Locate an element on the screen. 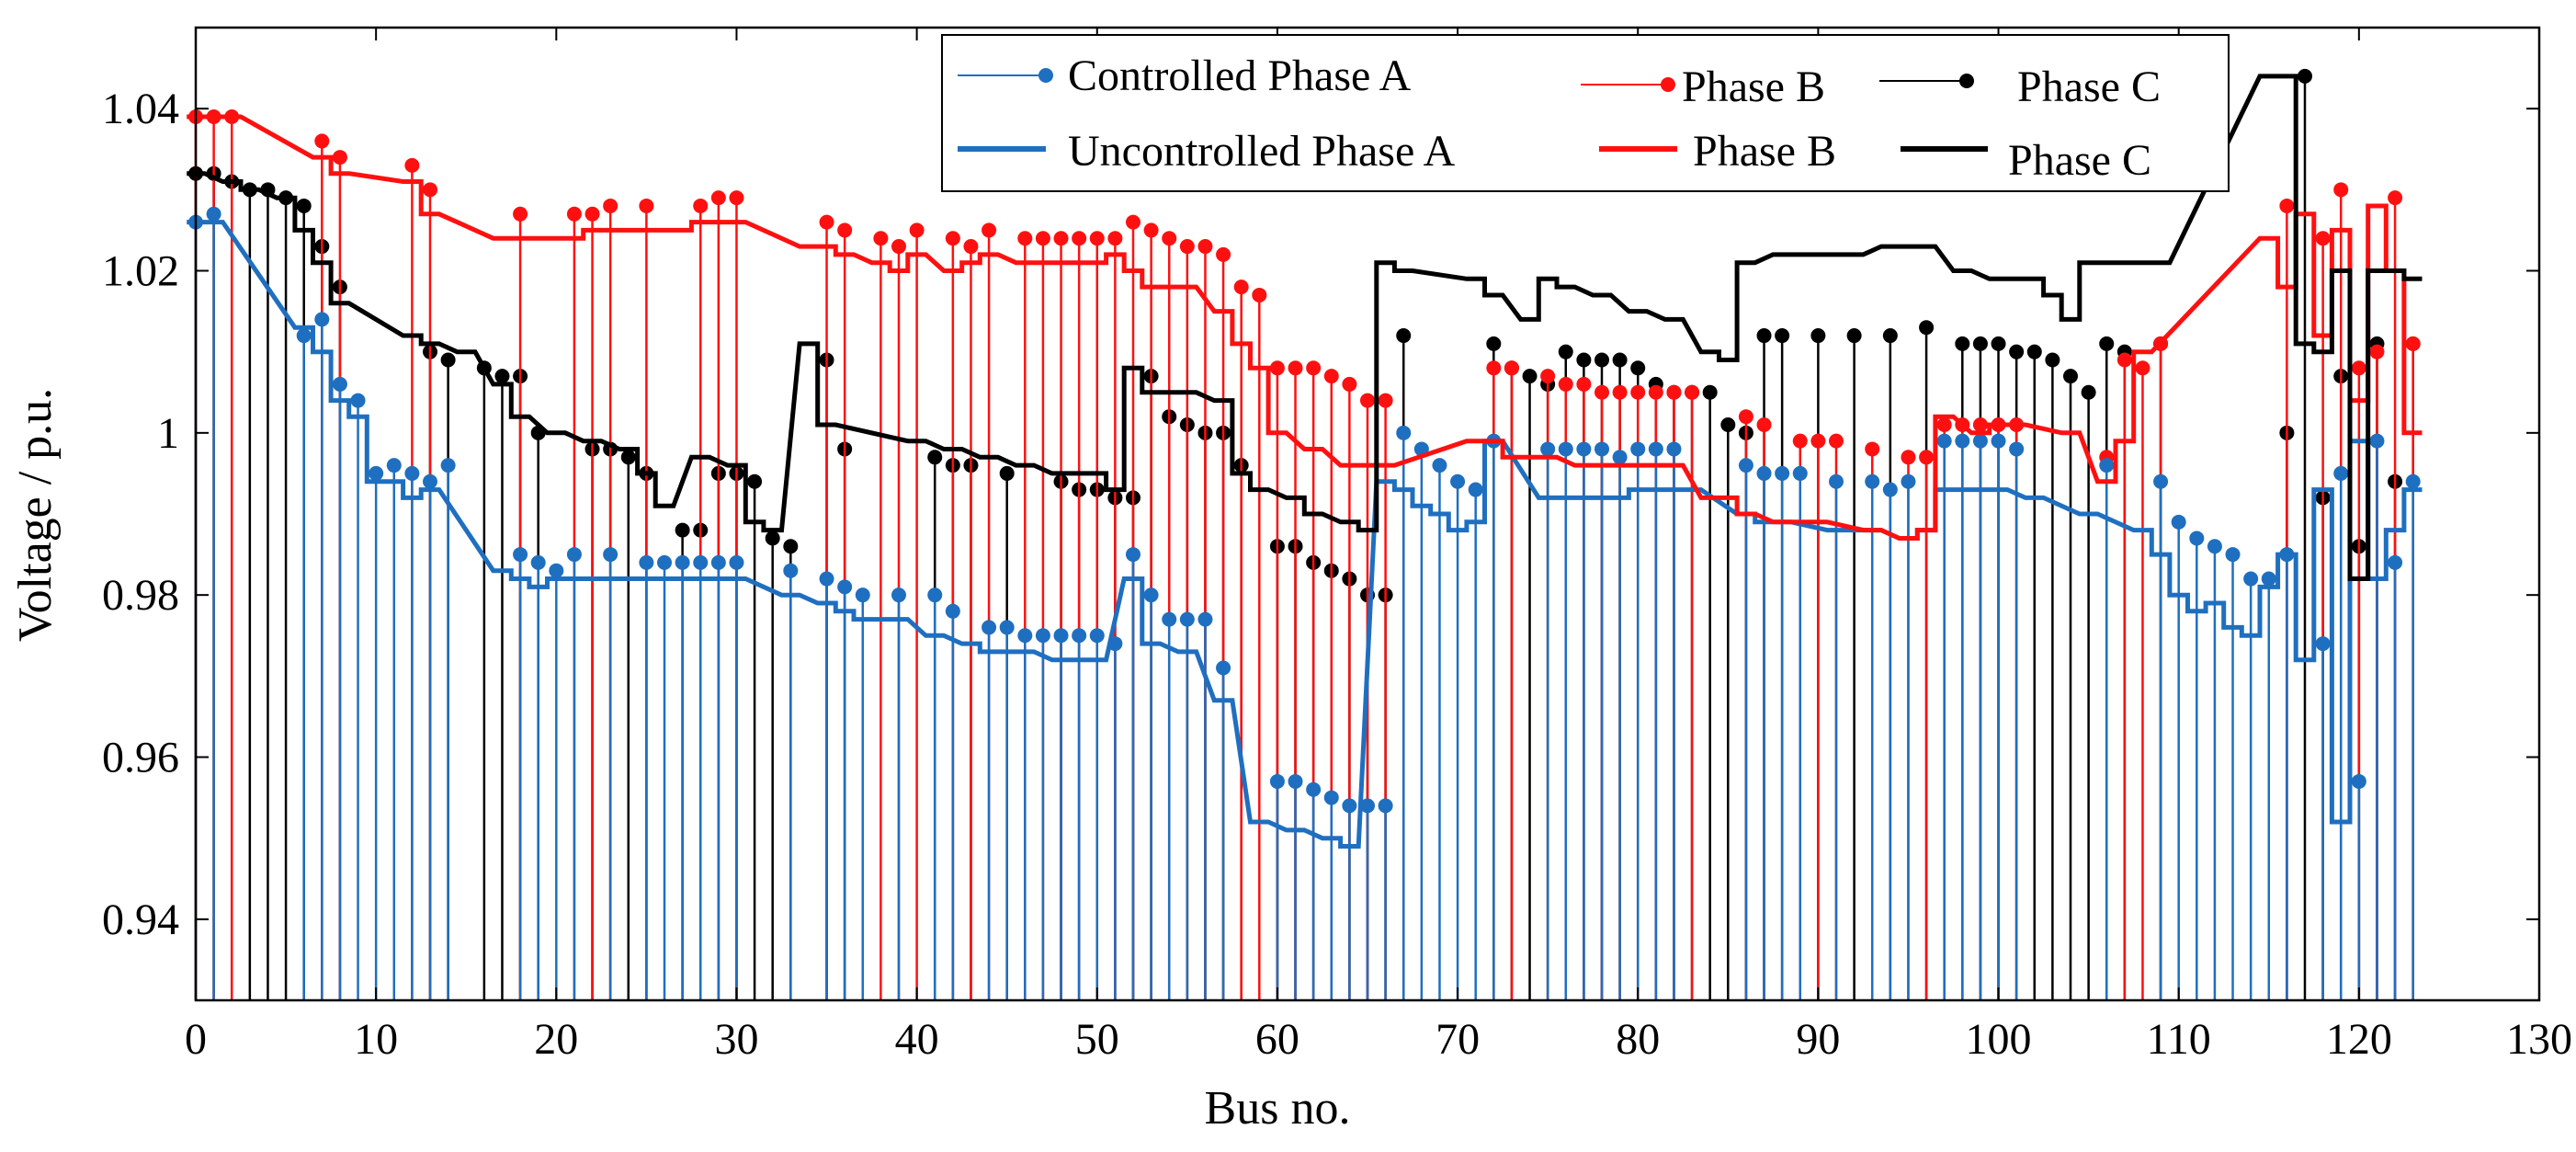 Image resolution: width=2576 pixels, height=1152 pixels. x-tick-label: 20 is located at coordinates (556, 1039).